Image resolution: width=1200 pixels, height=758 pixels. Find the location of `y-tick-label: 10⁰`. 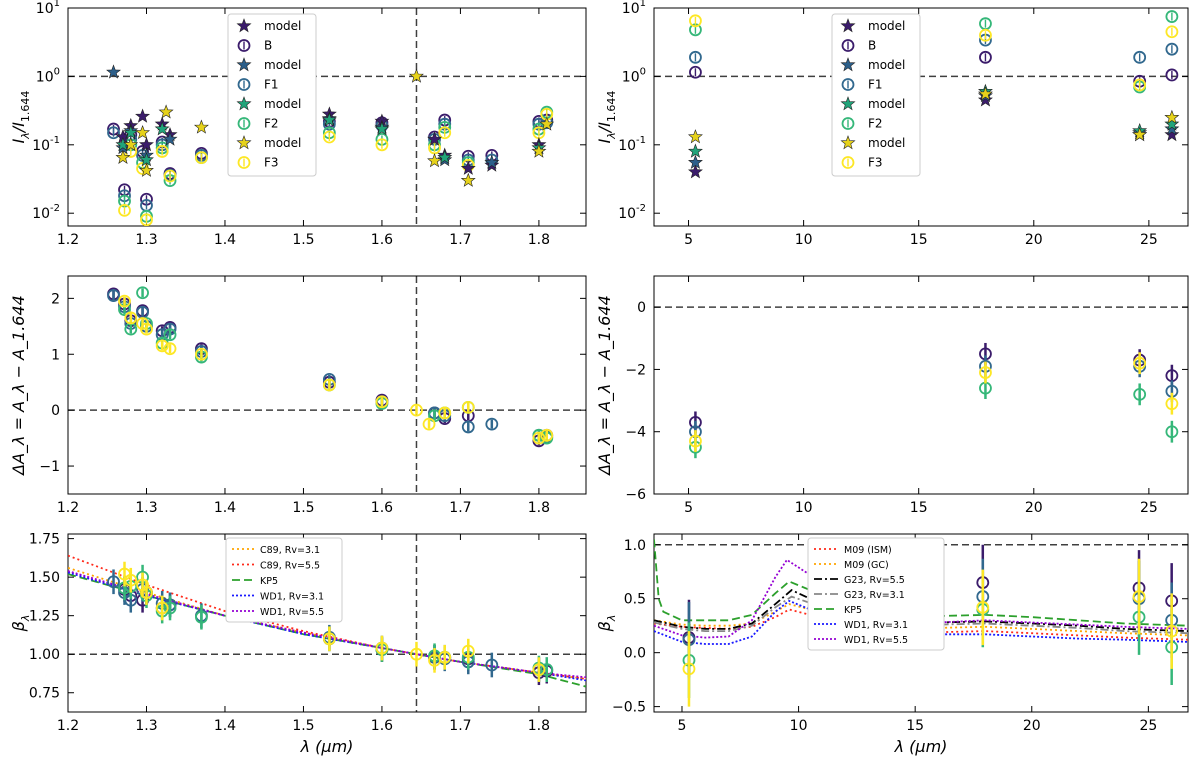

y-tick-label: 10⁰ is located at coordinates (48, 75).